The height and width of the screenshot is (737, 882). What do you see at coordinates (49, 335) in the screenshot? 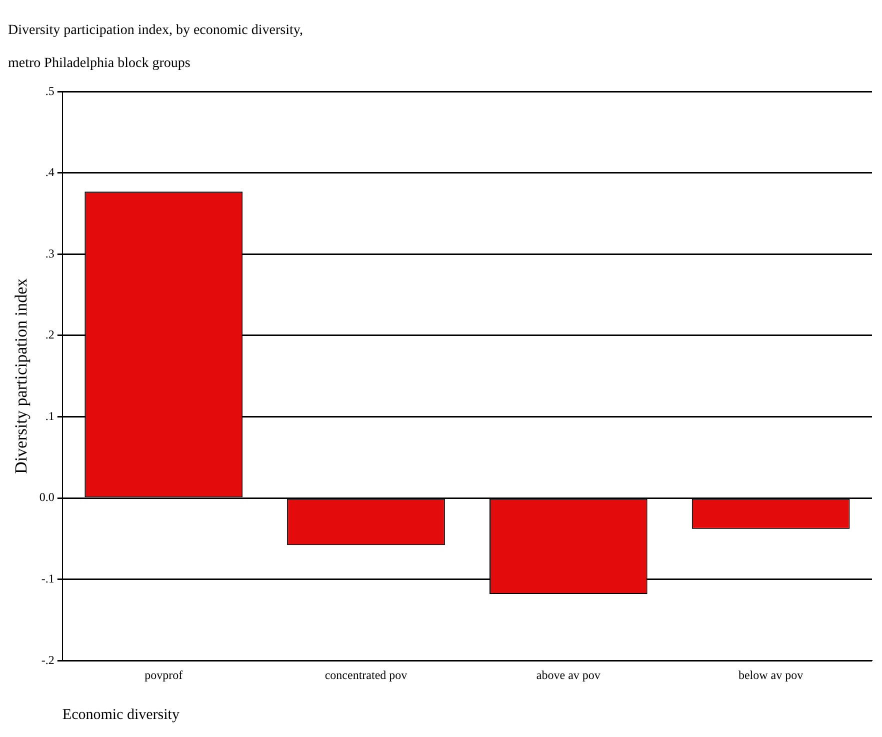
I see `y-tick-label: .2` at bounding box center [49, 335].